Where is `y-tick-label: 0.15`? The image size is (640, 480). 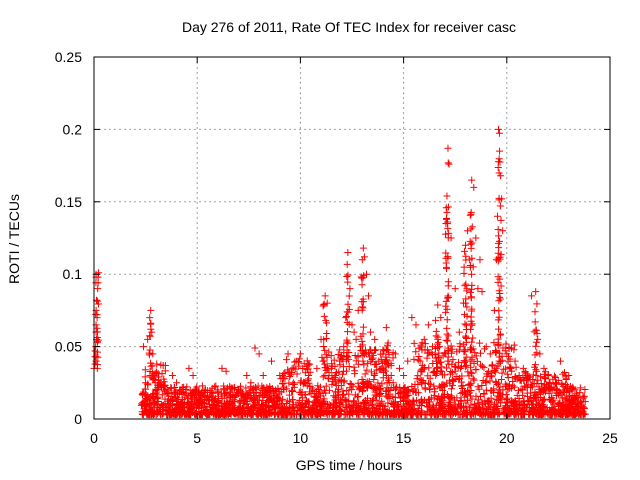 y-tick-label: 0.15 is located at coordinates (68, 202).